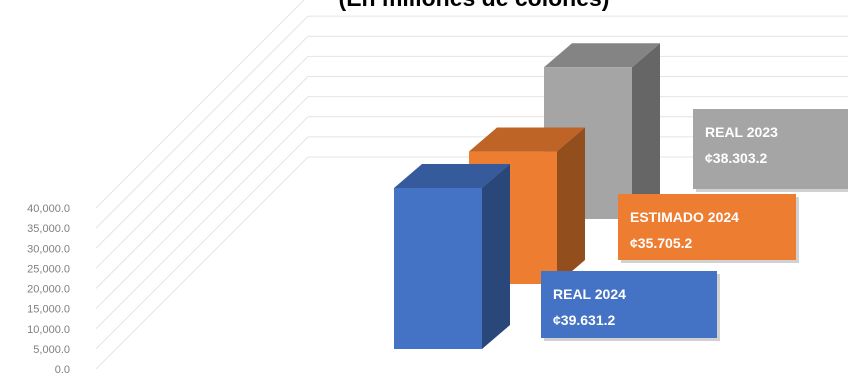 The height and width of the screenshot is (377, 848). I want to click on y-tick-label: 0.0, so click(62, 370).